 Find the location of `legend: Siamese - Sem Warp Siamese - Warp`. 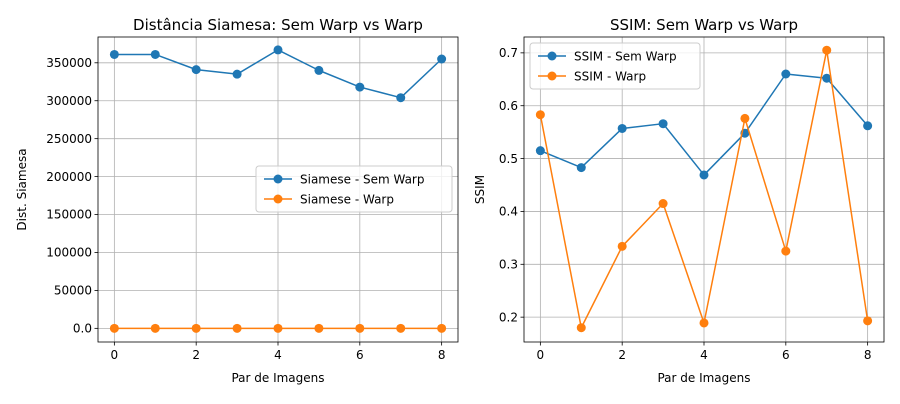

legend: Siamese - Sem Warp Siamese - Warp is located at coordinates (354, 189).